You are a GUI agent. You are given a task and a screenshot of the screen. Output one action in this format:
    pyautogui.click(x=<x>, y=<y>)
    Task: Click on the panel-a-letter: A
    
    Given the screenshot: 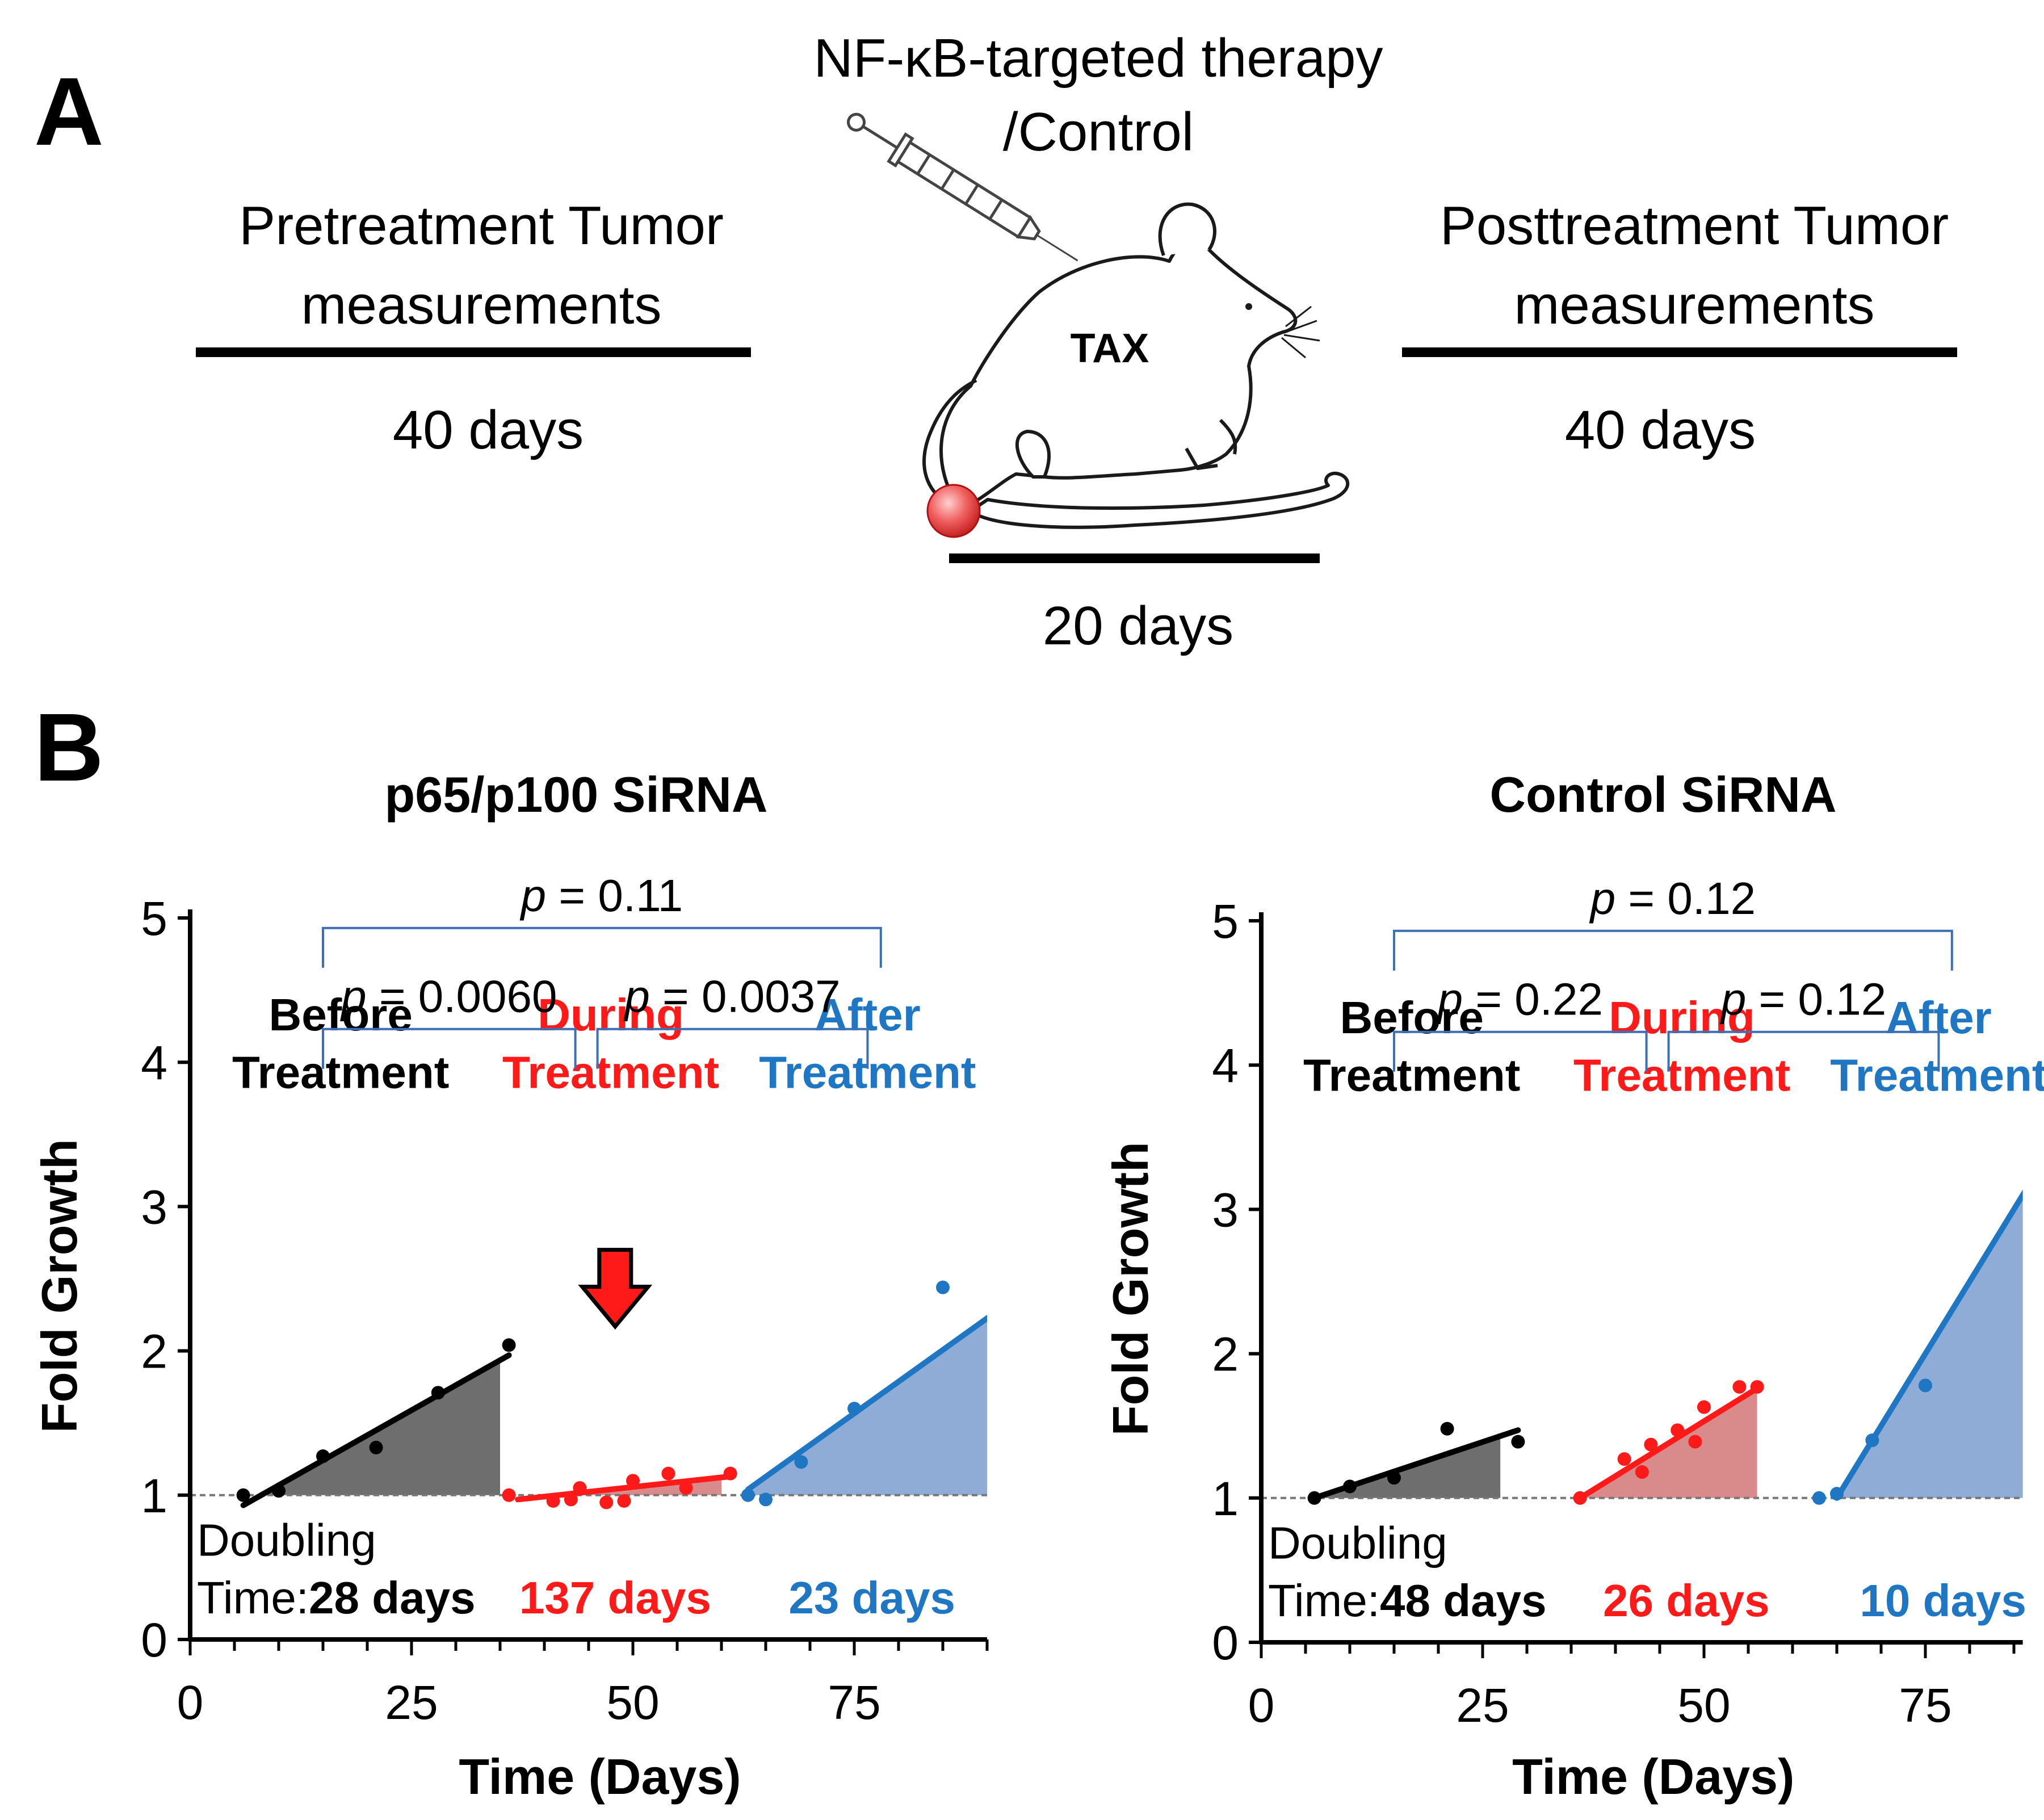 What is the action you would take?
    pyautogui.click(x=69, y=112)
    